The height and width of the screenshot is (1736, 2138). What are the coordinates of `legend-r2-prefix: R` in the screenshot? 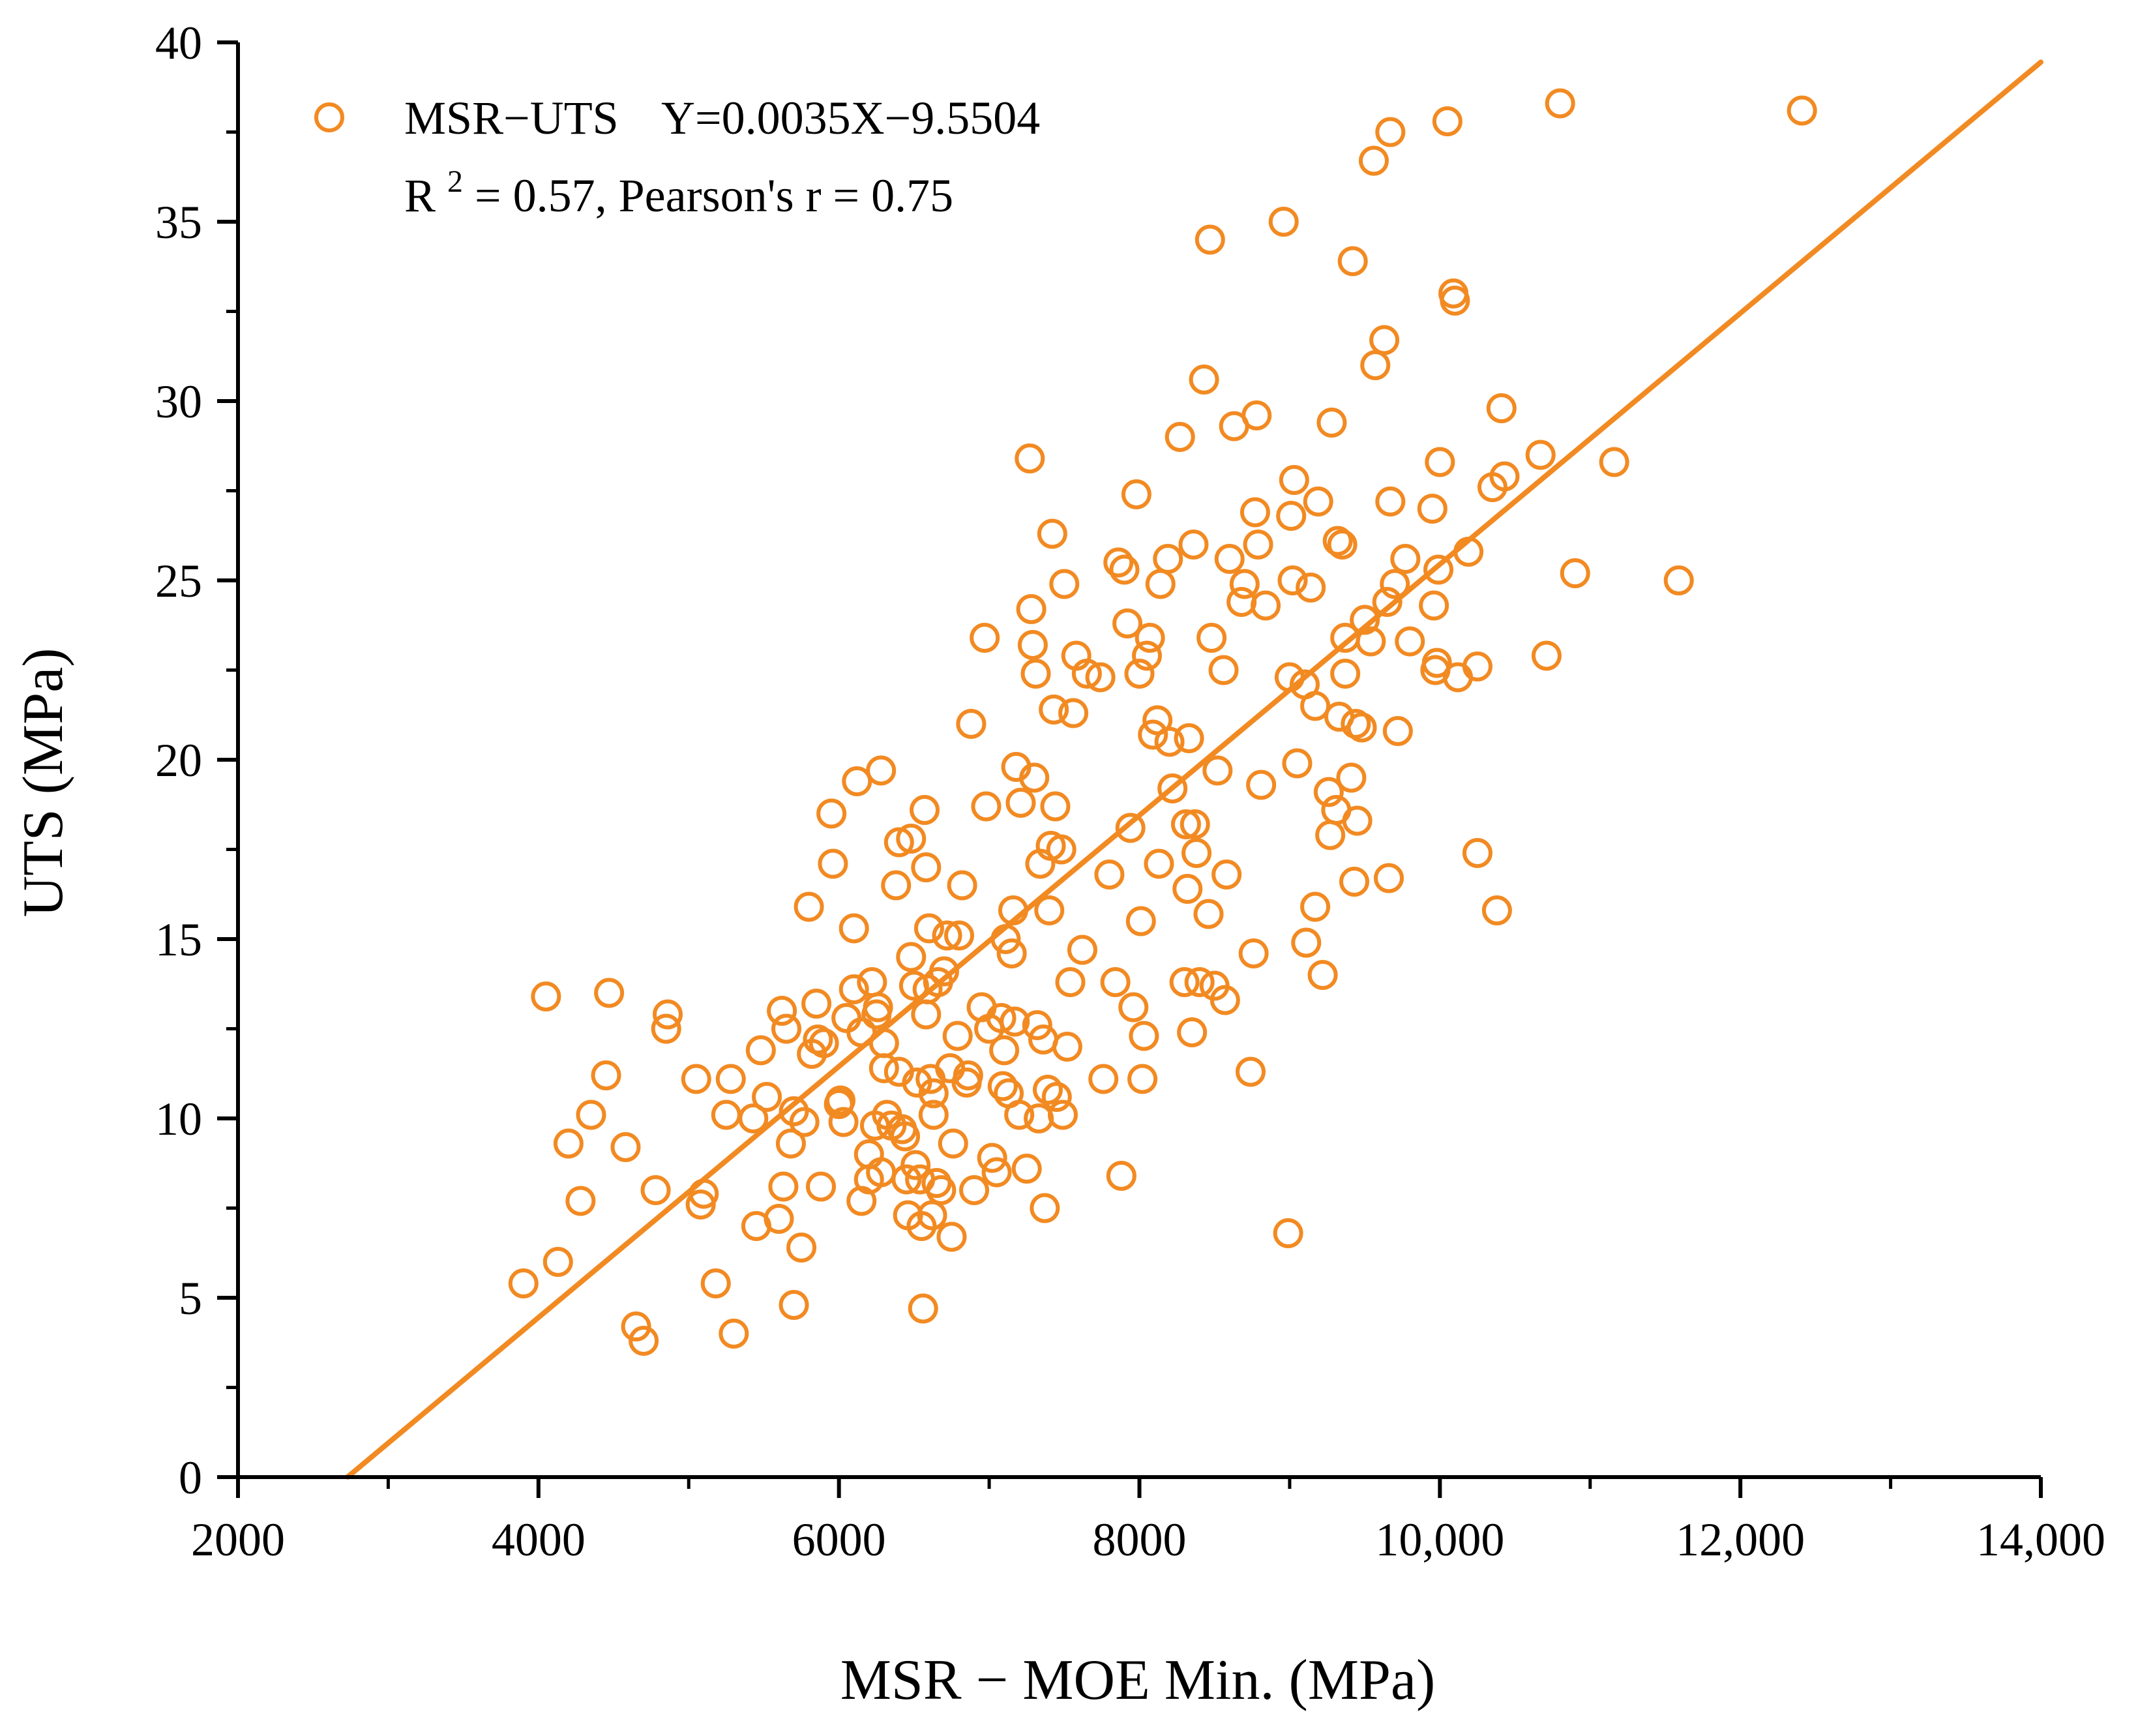 It's located at (420, 196).